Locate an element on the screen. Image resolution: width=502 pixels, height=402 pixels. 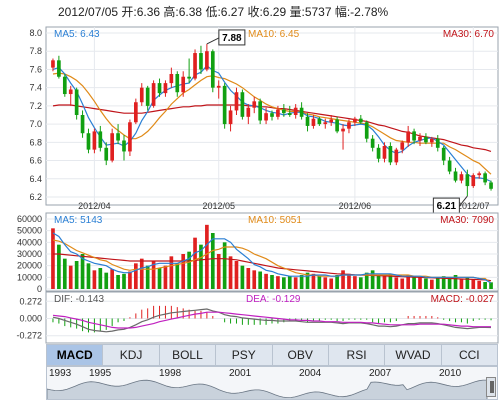
macd-lines is located at coordinates (272, 320).